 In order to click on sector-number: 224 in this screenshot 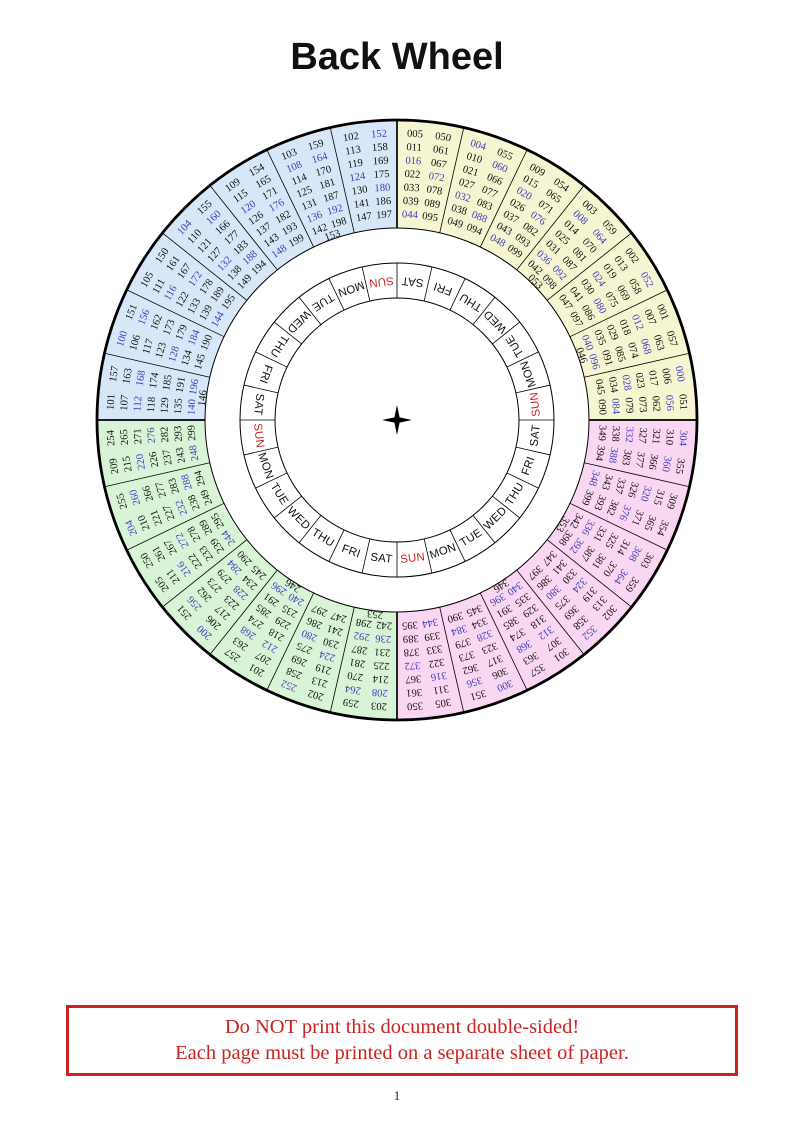, I will do `click(327, 655)`.